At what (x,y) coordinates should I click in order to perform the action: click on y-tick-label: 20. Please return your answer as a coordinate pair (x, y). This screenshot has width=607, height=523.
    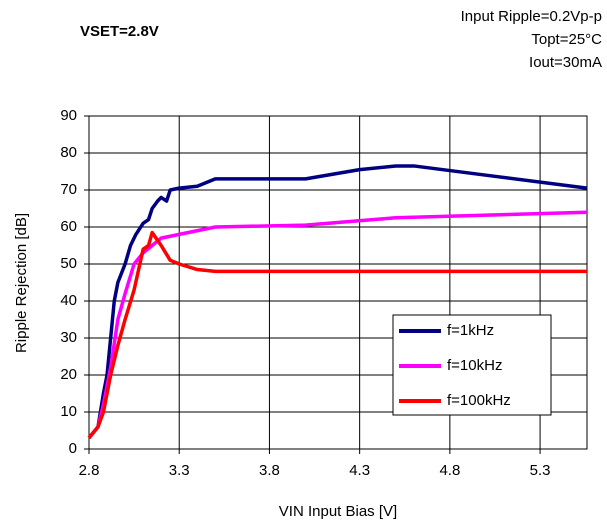
    Looking at the image, I should click on (68, 374).